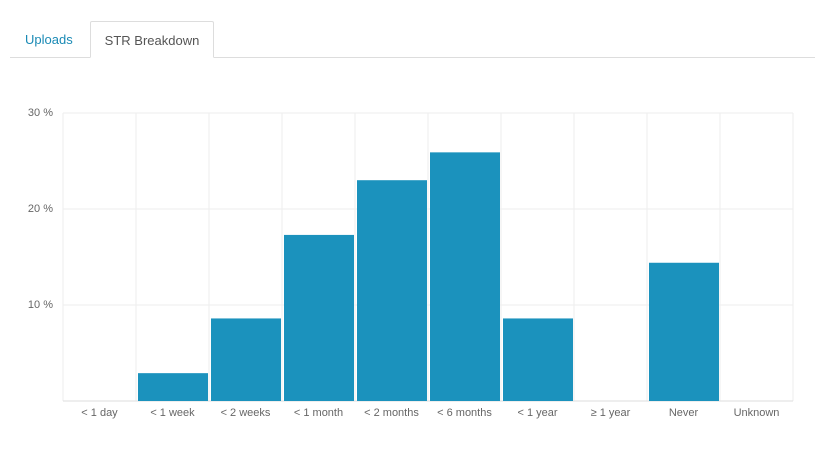 Image resolution: width=815 pixels, height=453 pixels. What do you see at coordinates (152, 39) in the screenshot?
I see `tab-active: STR Breakdown` at bounding box center [152, 39].